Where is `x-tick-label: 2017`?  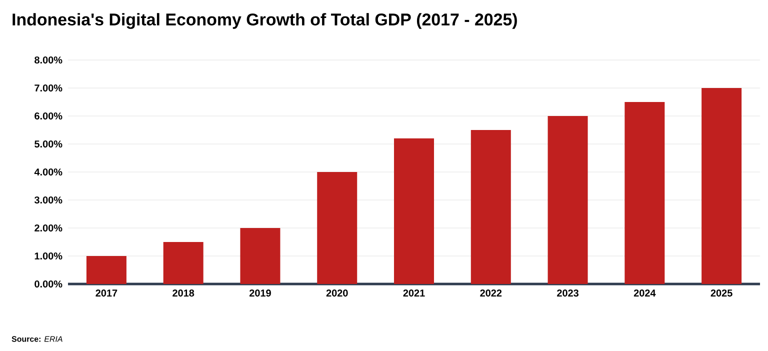 x-tick-label: 2017 is located at coordinates (107, 293).